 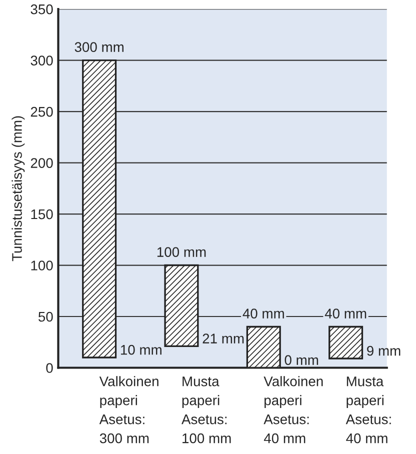 I want to click on y-tick-label: 100, so click(x=42, y=265).